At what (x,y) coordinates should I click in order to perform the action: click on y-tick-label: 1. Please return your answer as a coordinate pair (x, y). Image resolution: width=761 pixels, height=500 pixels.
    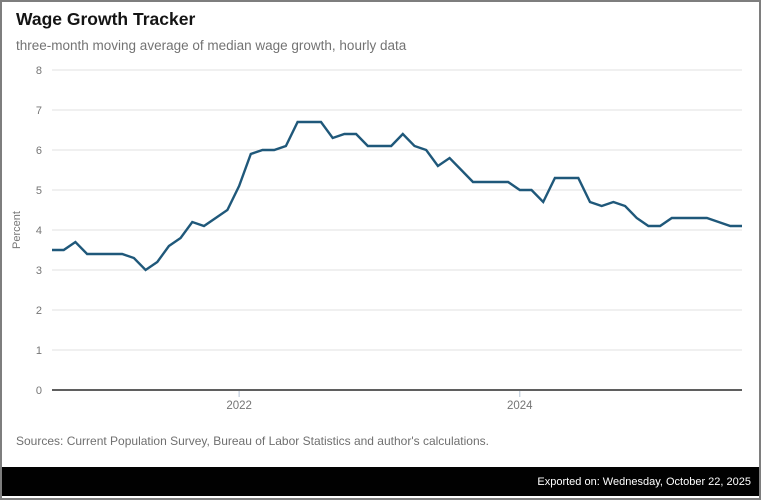
    Looking at the image, I should click on (39, 351).